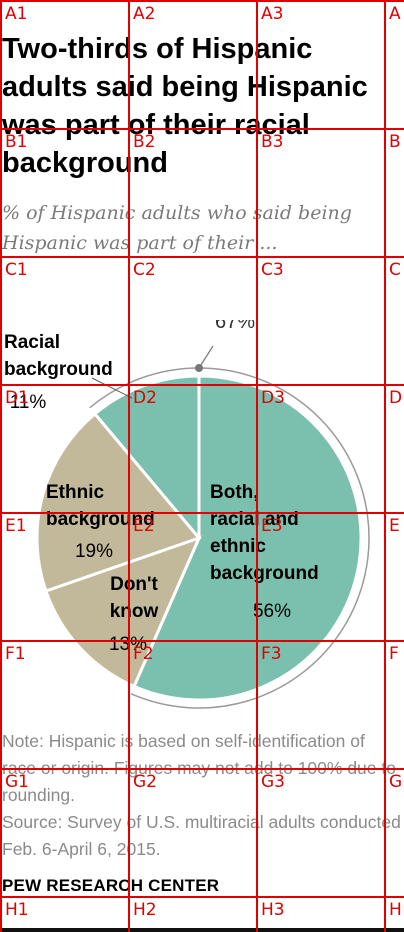 The image size is (404, 932). Describe the element at coordinates (16, 14) in the screenshot. I see `grid-cell-label: A1` at that location.